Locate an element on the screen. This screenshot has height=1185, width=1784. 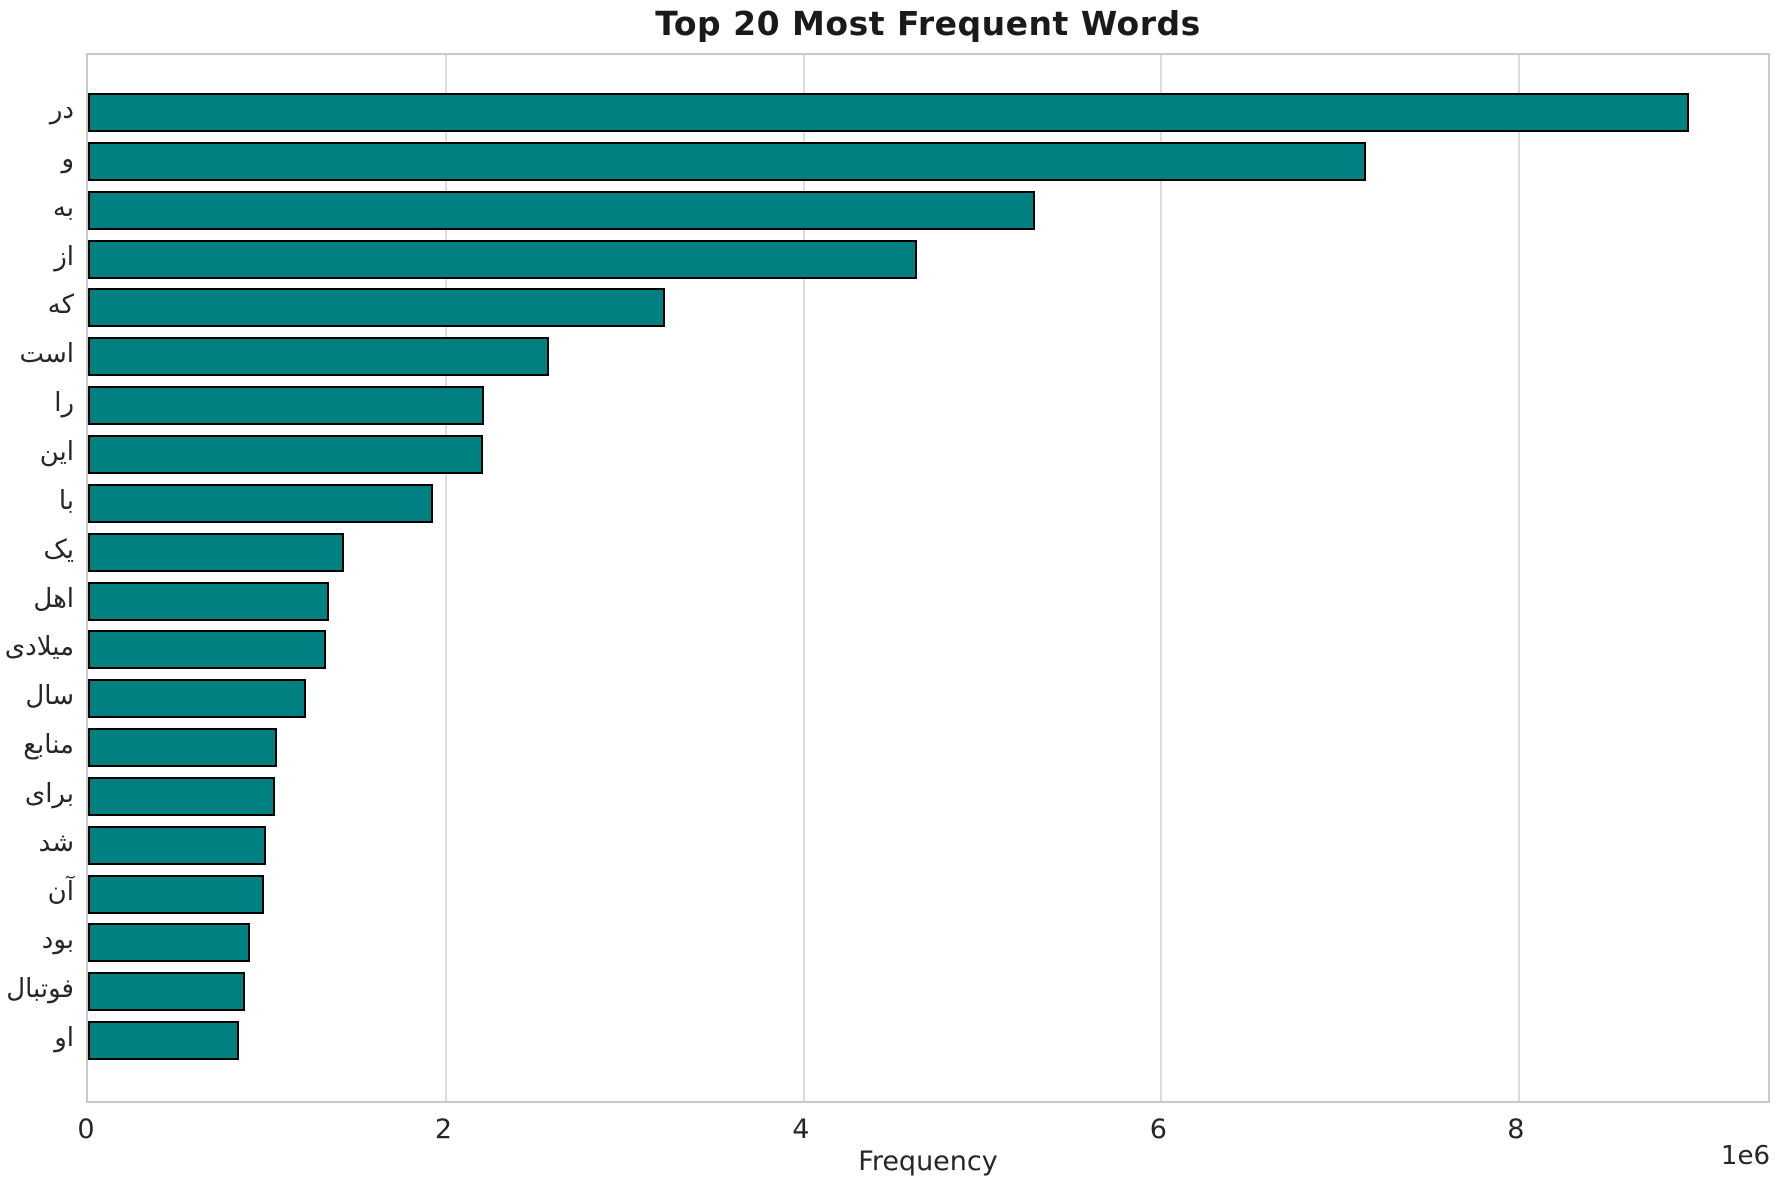
y-tick-label: میلادی is located at coordinates (39, 647).